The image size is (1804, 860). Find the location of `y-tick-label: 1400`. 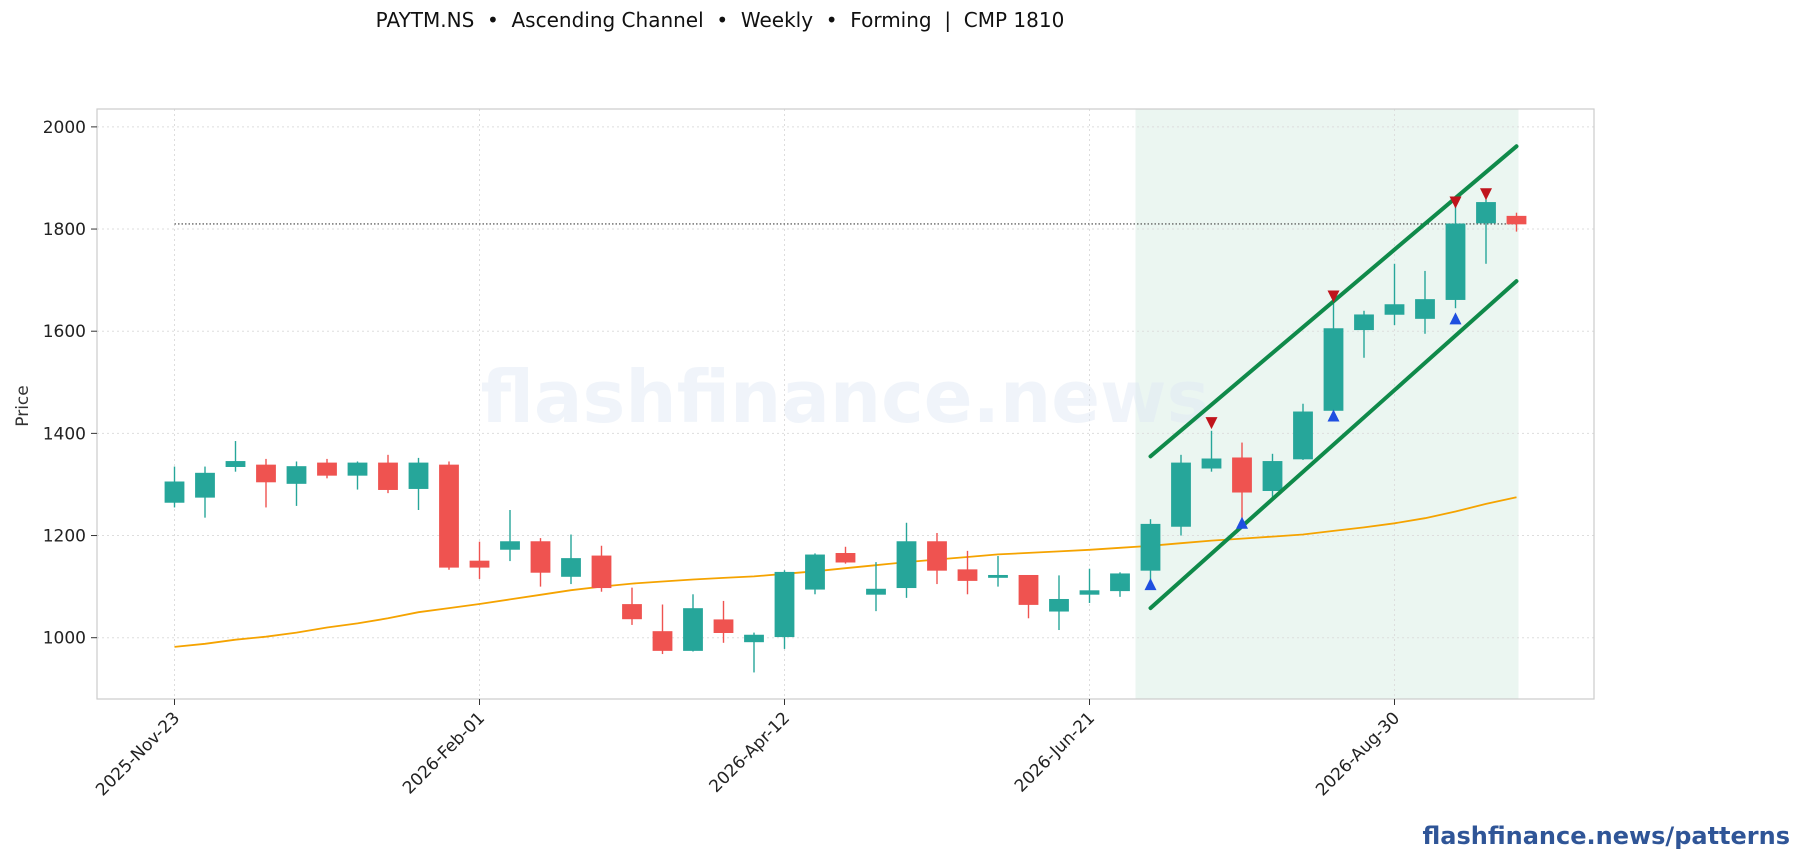

y-tick-label: 1400 is located at coordinates (64, 434).